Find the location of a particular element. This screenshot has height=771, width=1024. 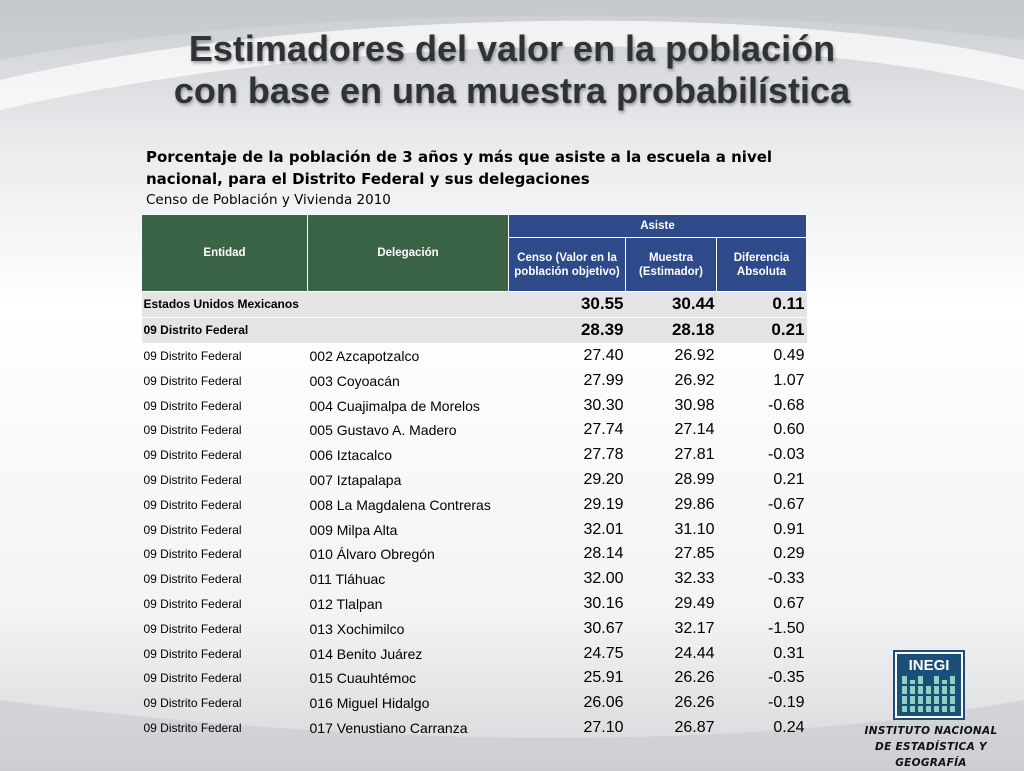

cell-censo: 27.99 is located at coordinates (603, 380).